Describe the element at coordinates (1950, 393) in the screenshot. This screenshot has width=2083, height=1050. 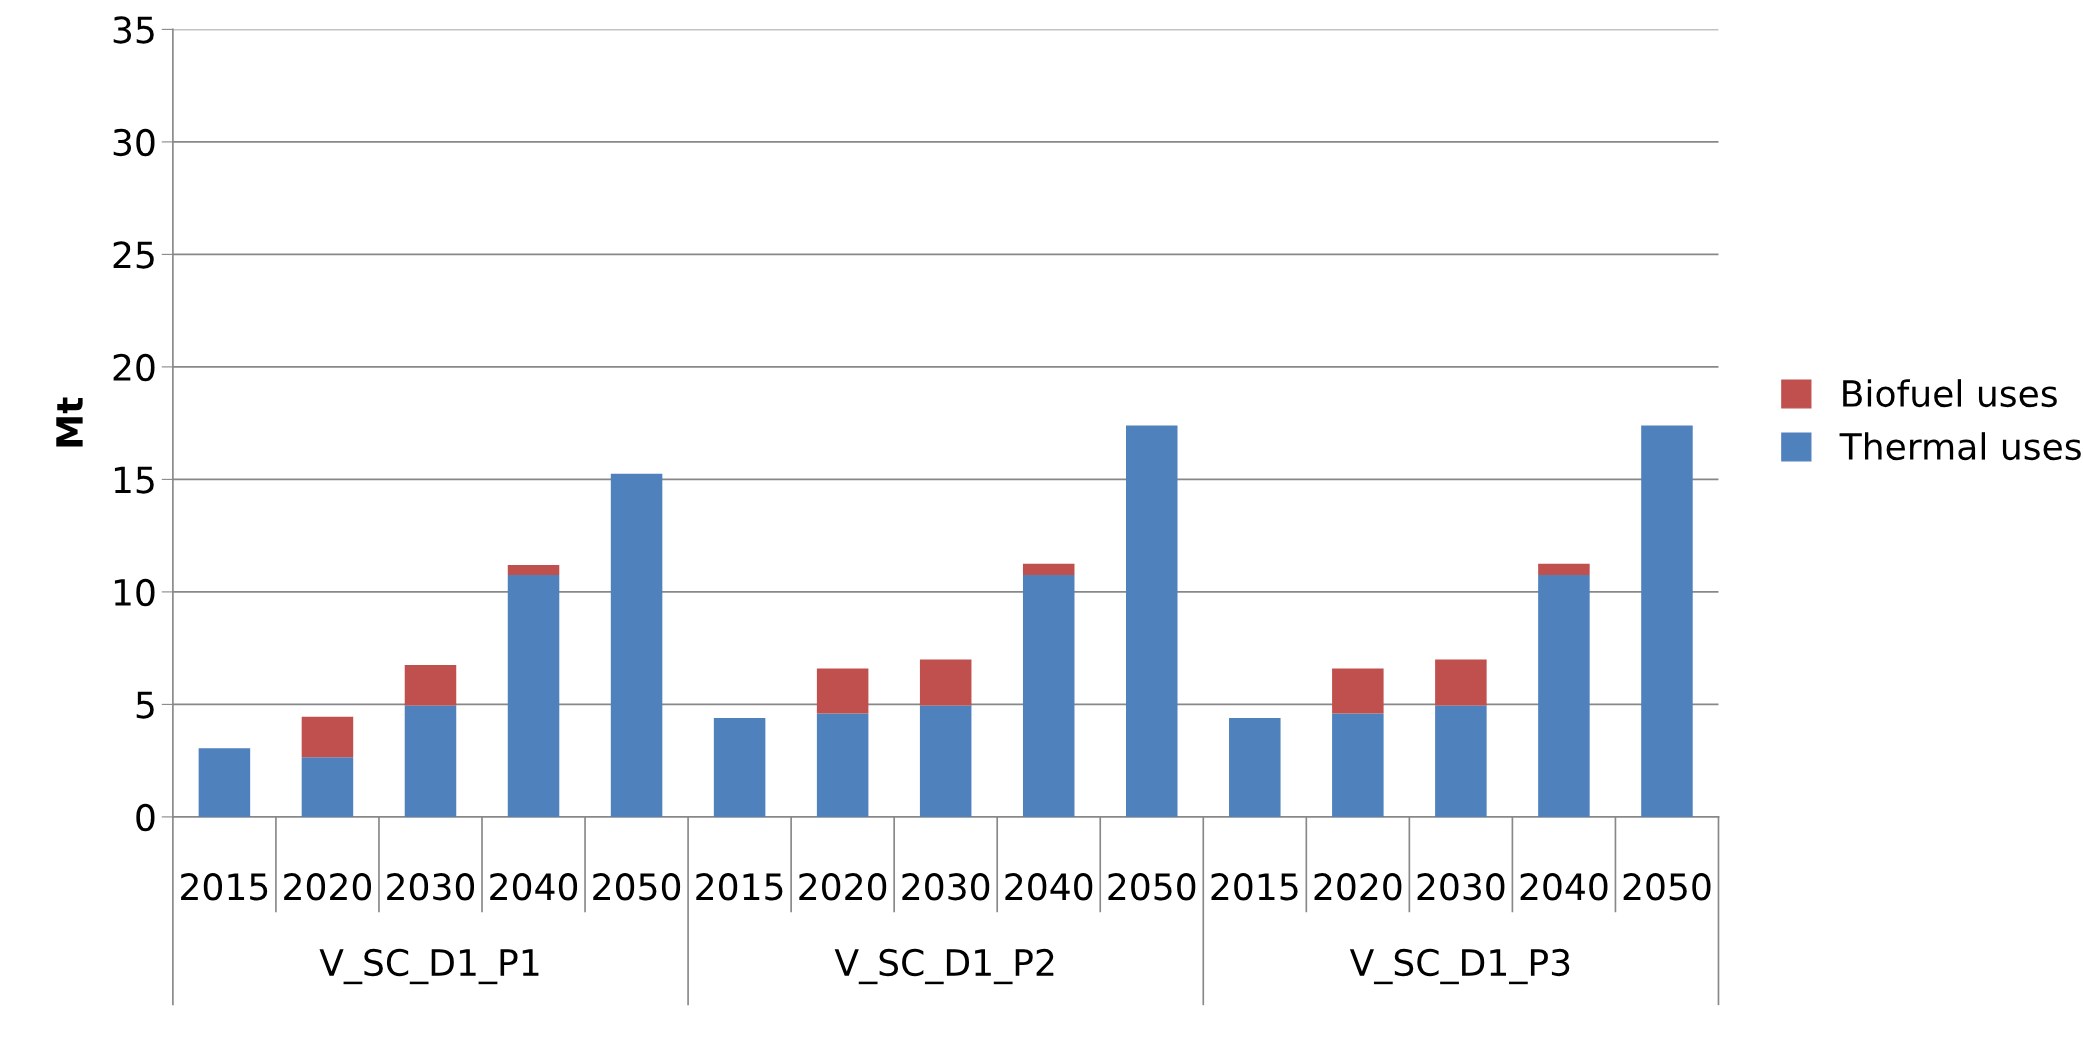
I see `legend-label: Biofuel uses` at that location.